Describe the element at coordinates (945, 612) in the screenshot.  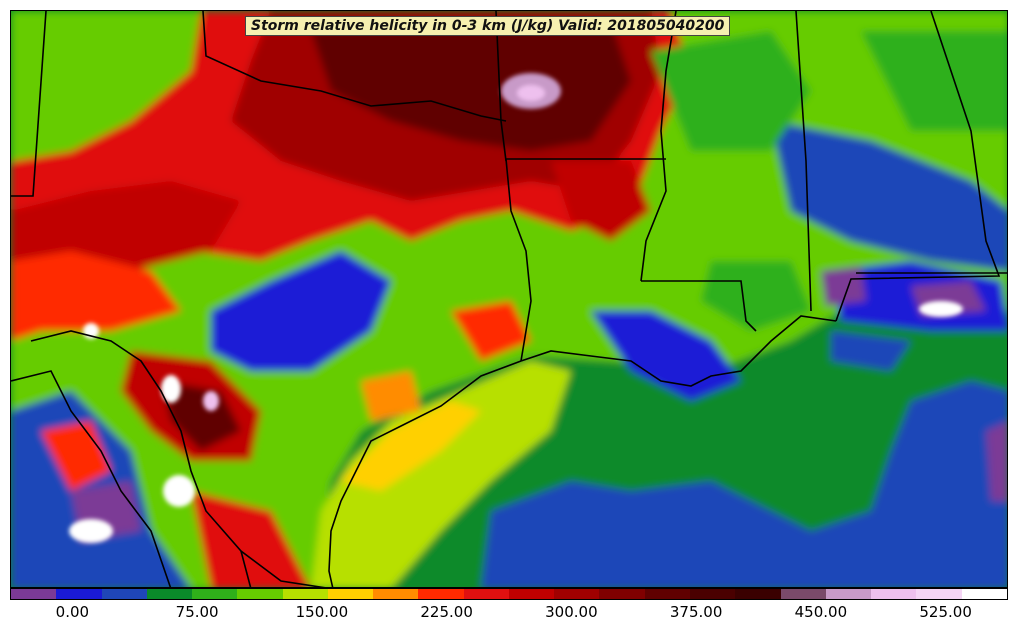
I see `colorbar-tick-label: 525.00` at that location.